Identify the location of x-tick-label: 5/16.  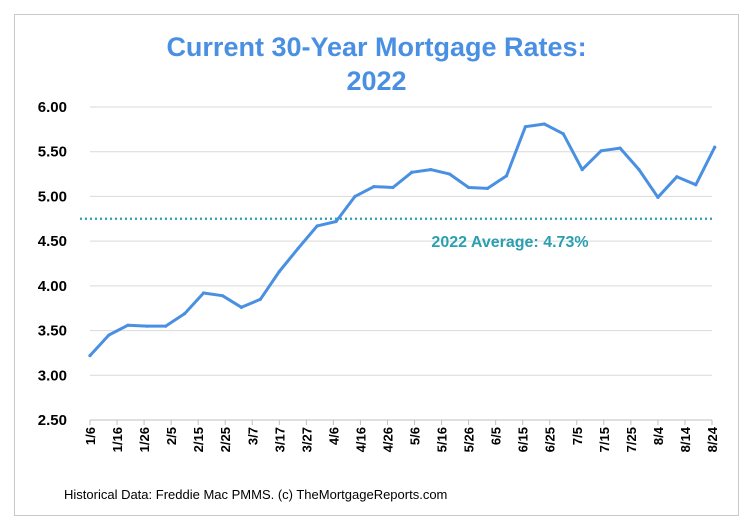
(442, 439).